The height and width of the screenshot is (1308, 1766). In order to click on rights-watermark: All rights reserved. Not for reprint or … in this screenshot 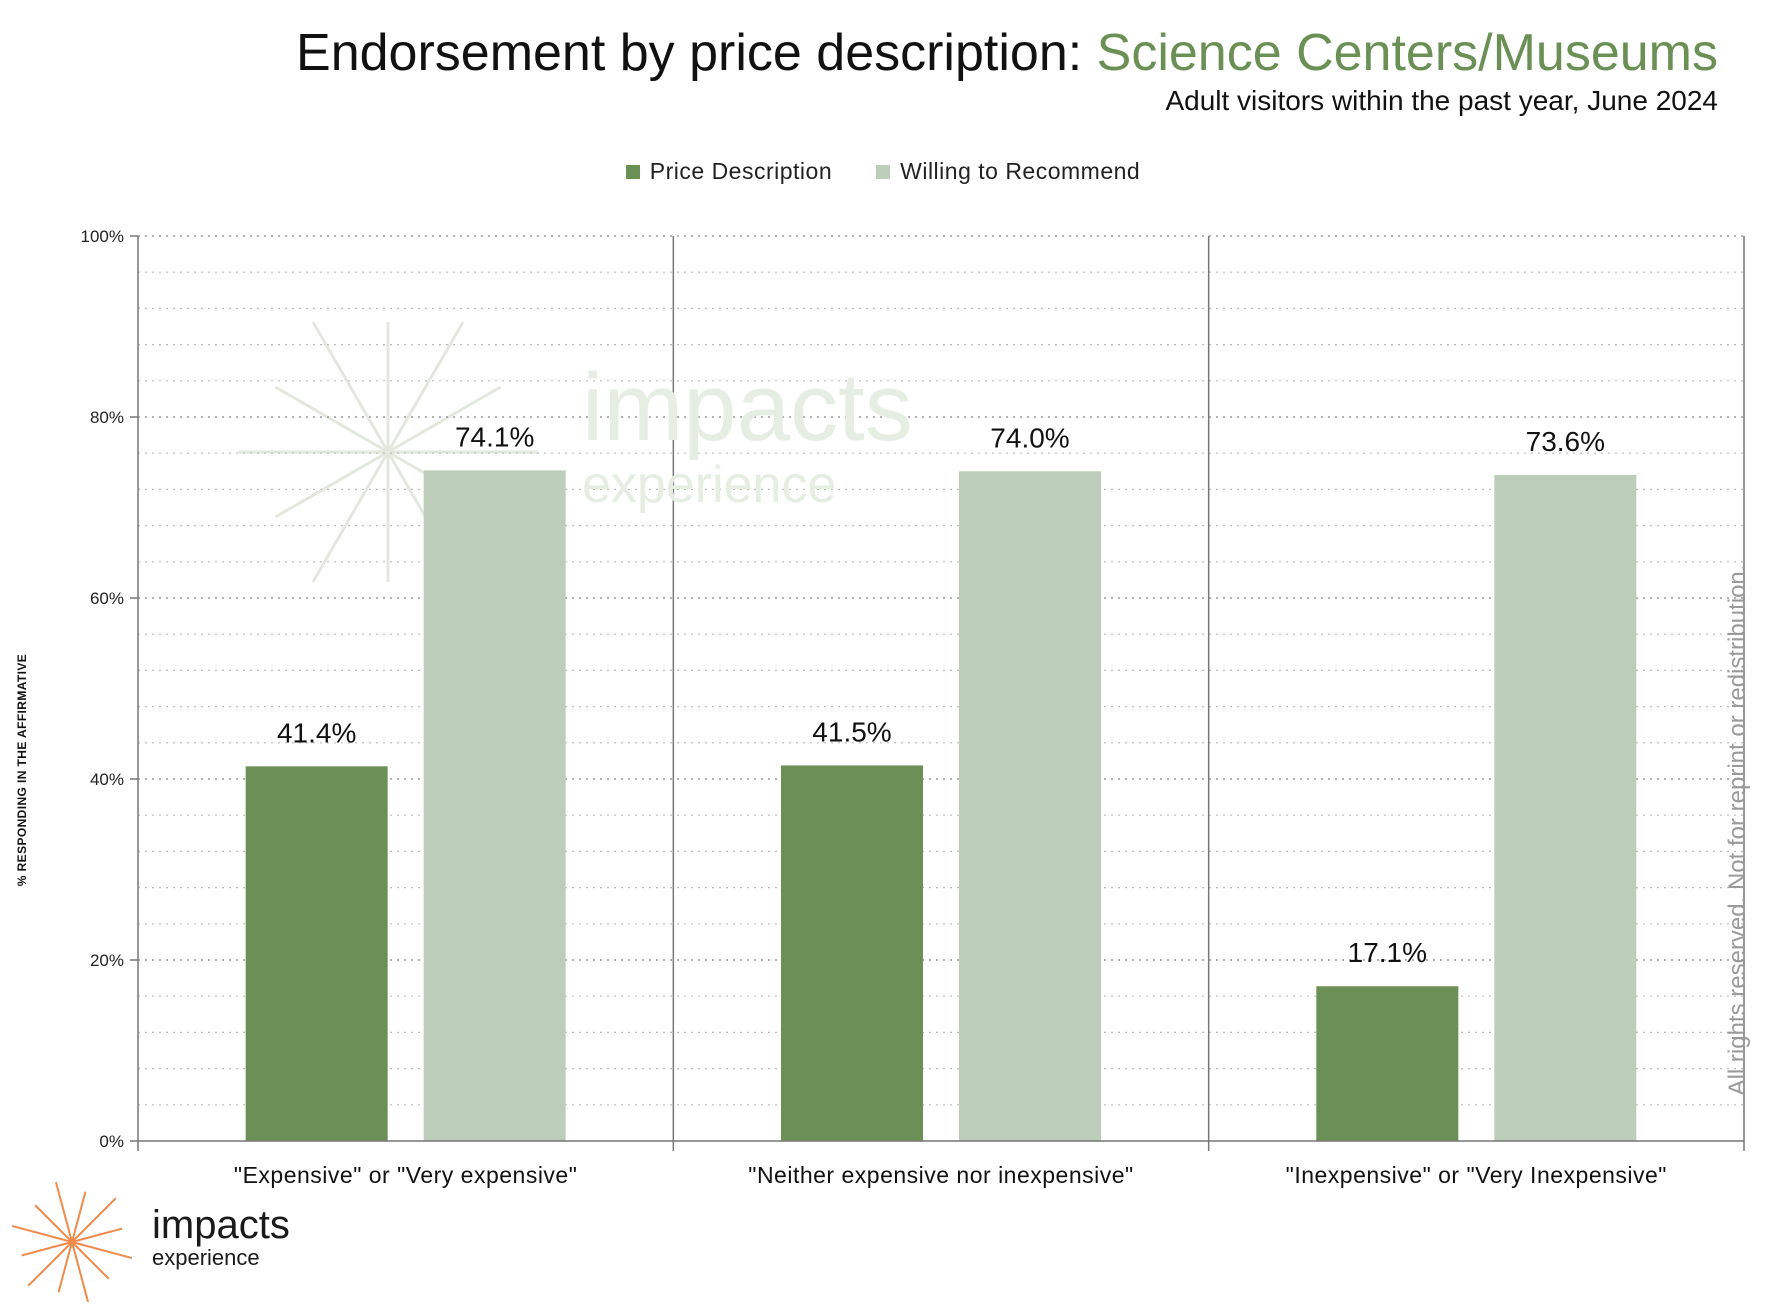, I will do `click(1737, 830)`.